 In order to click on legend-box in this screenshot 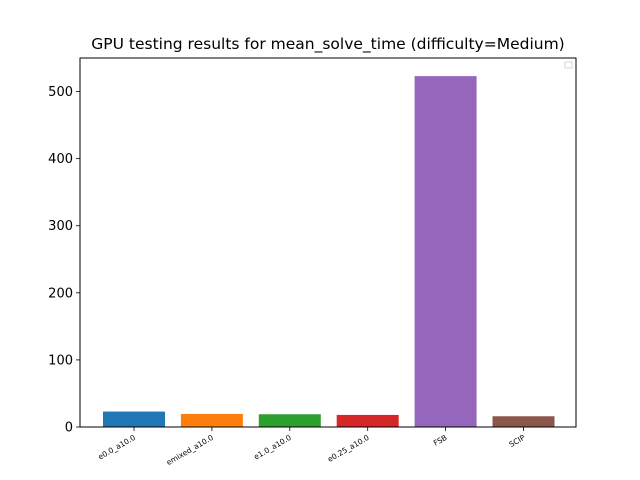, I will do `click(568, 65)`.